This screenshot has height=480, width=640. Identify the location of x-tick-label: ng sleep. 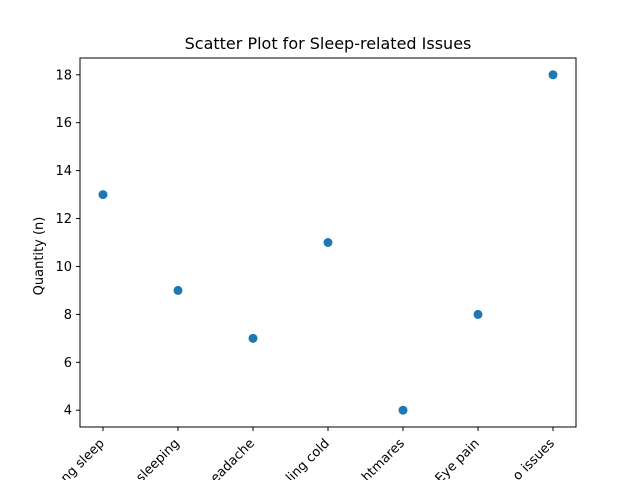
(83, 458).